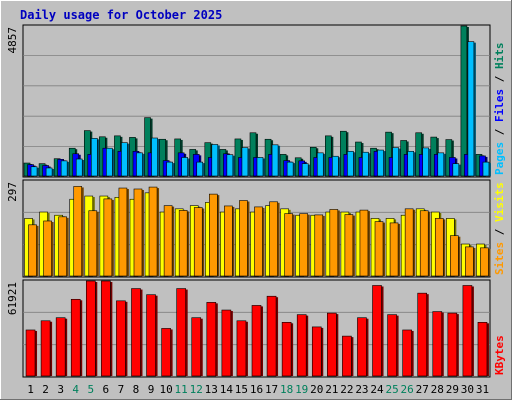 Image resolution: width=512 pixels, height=405 pixels. I want to click on bar-pages-day-19-face, so click(305, 170).